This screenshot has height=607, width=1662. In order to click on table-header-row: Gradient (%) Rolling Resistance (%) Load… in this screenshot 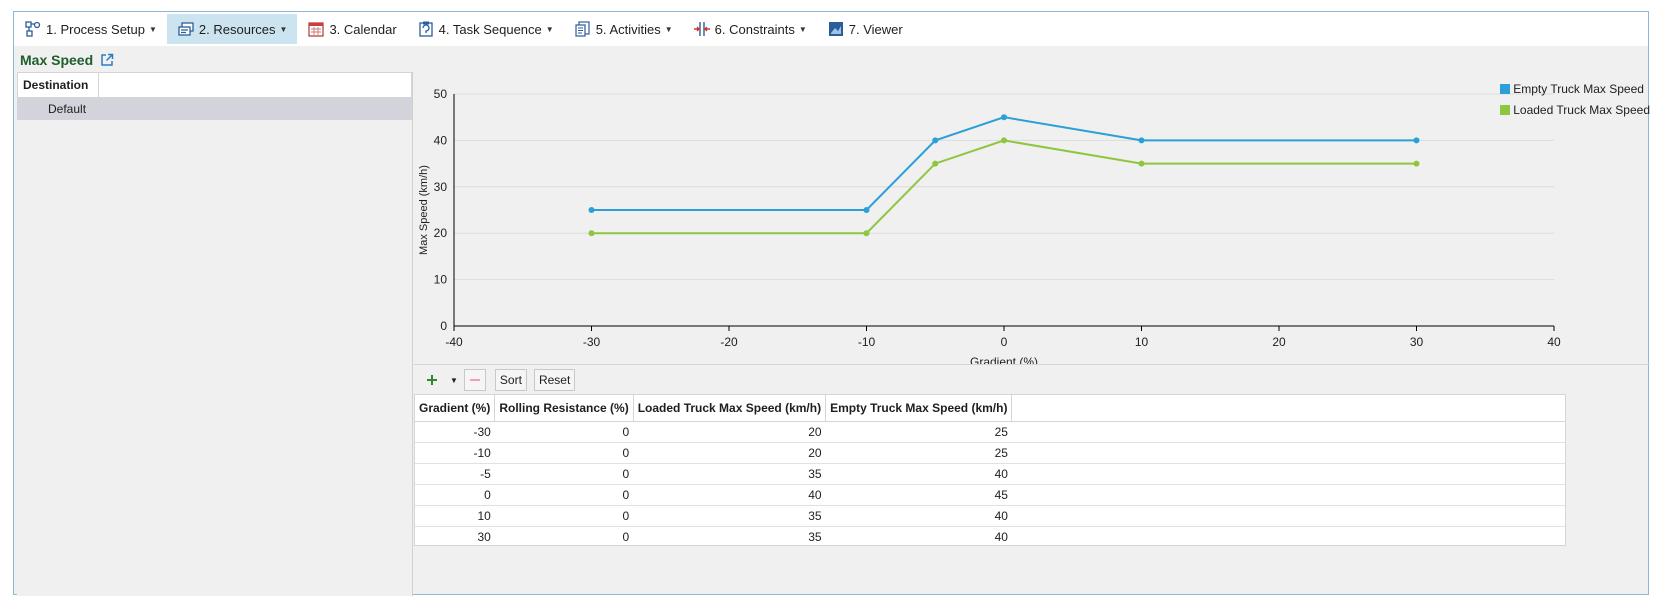, I will do `click(990, 408)`.